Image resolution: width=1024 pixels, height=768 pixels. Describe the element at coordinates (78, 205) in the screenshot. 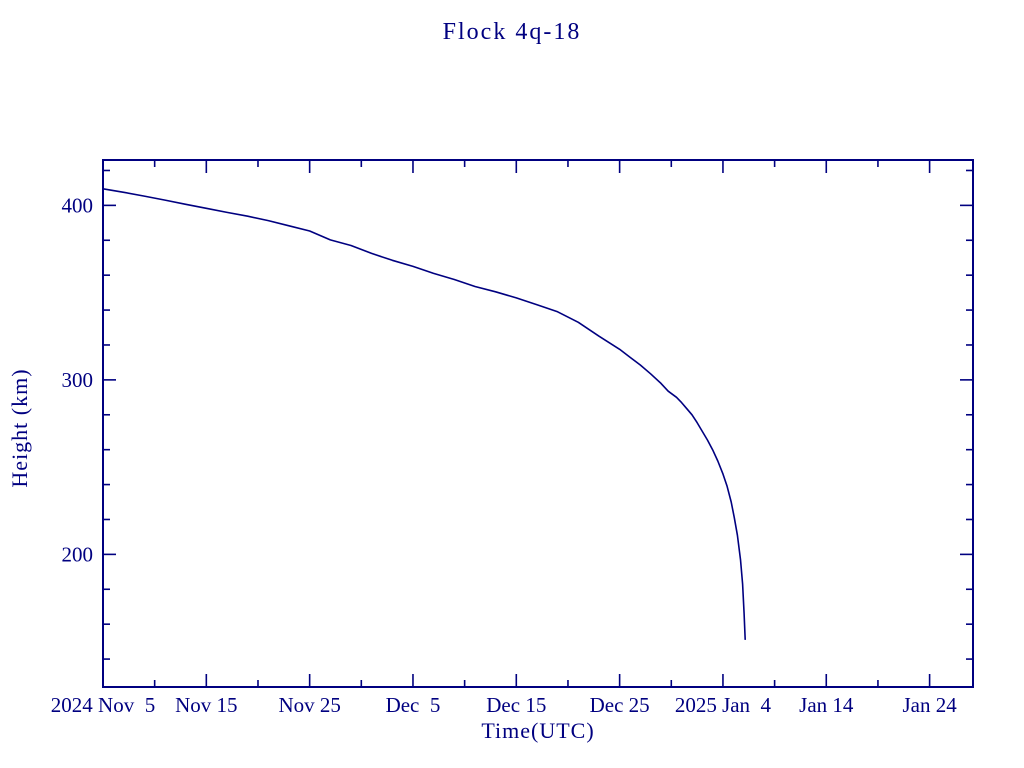

I see `y-tick-label: 400` at that location.